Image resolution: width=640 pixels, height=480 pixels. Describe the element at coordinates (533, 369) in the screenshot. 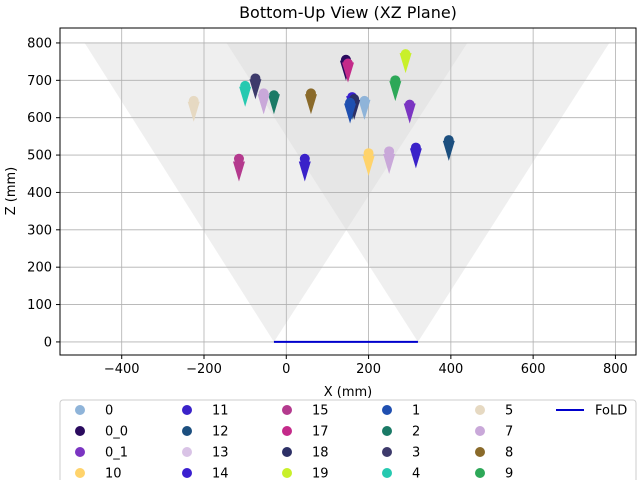

I see `x-tick-label: 600` at that location.